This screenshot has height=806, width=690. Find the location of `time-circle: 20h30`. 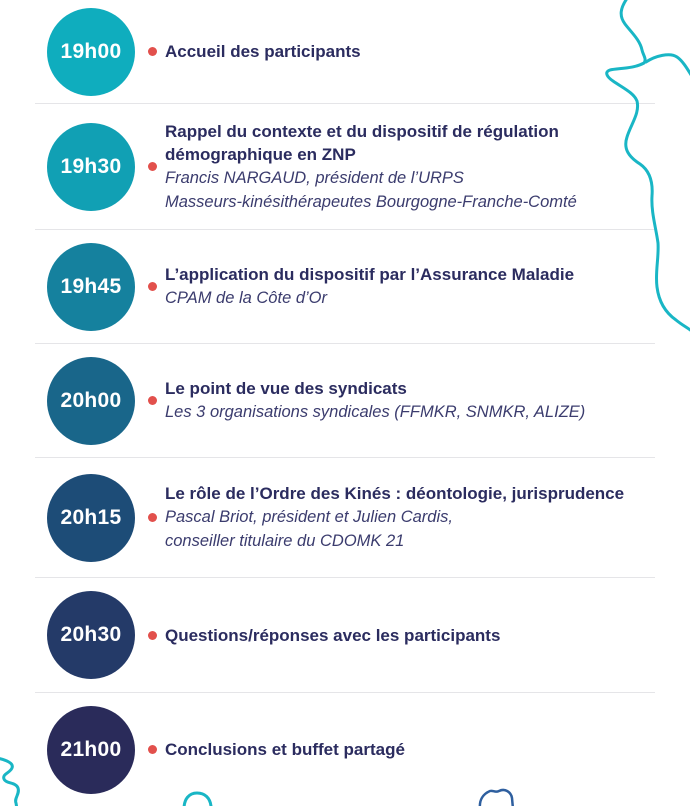

time-circle: 20h30 is located at coordinates (91, 635).